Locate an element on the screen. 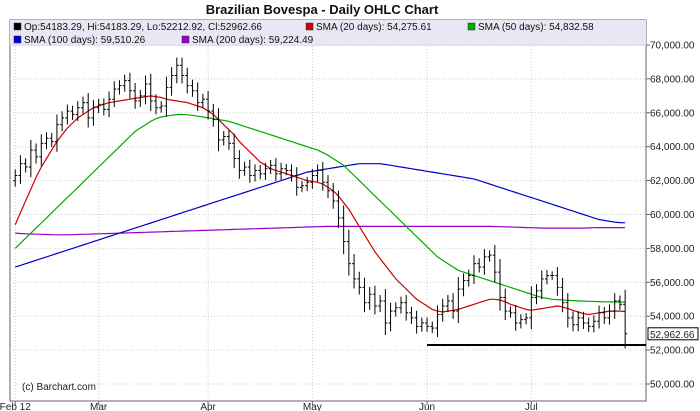 The height and width of the screenshot is (411, 700). y-tick-label: 50,000.00 is located at coordinates (672, 385).